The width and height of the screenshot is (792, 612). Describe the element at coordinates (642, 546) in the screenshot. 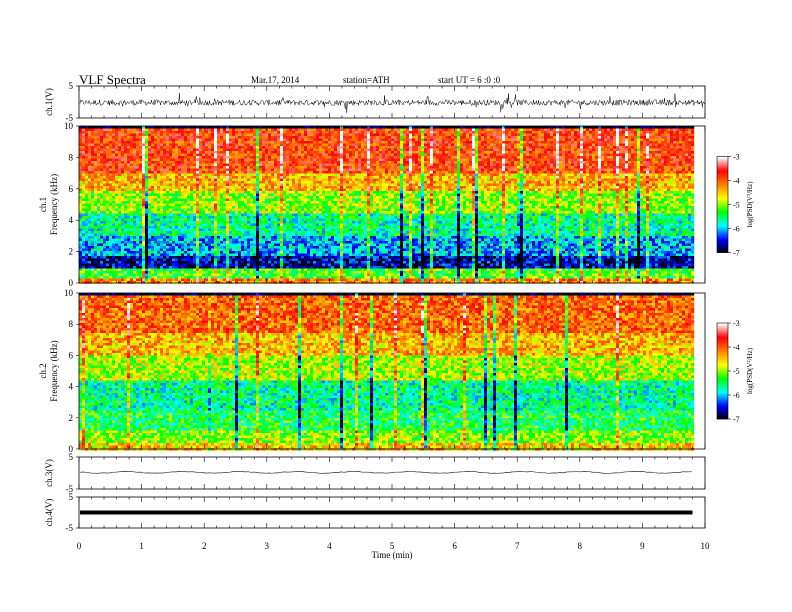

I see `x-tick-label: 9` at that location.